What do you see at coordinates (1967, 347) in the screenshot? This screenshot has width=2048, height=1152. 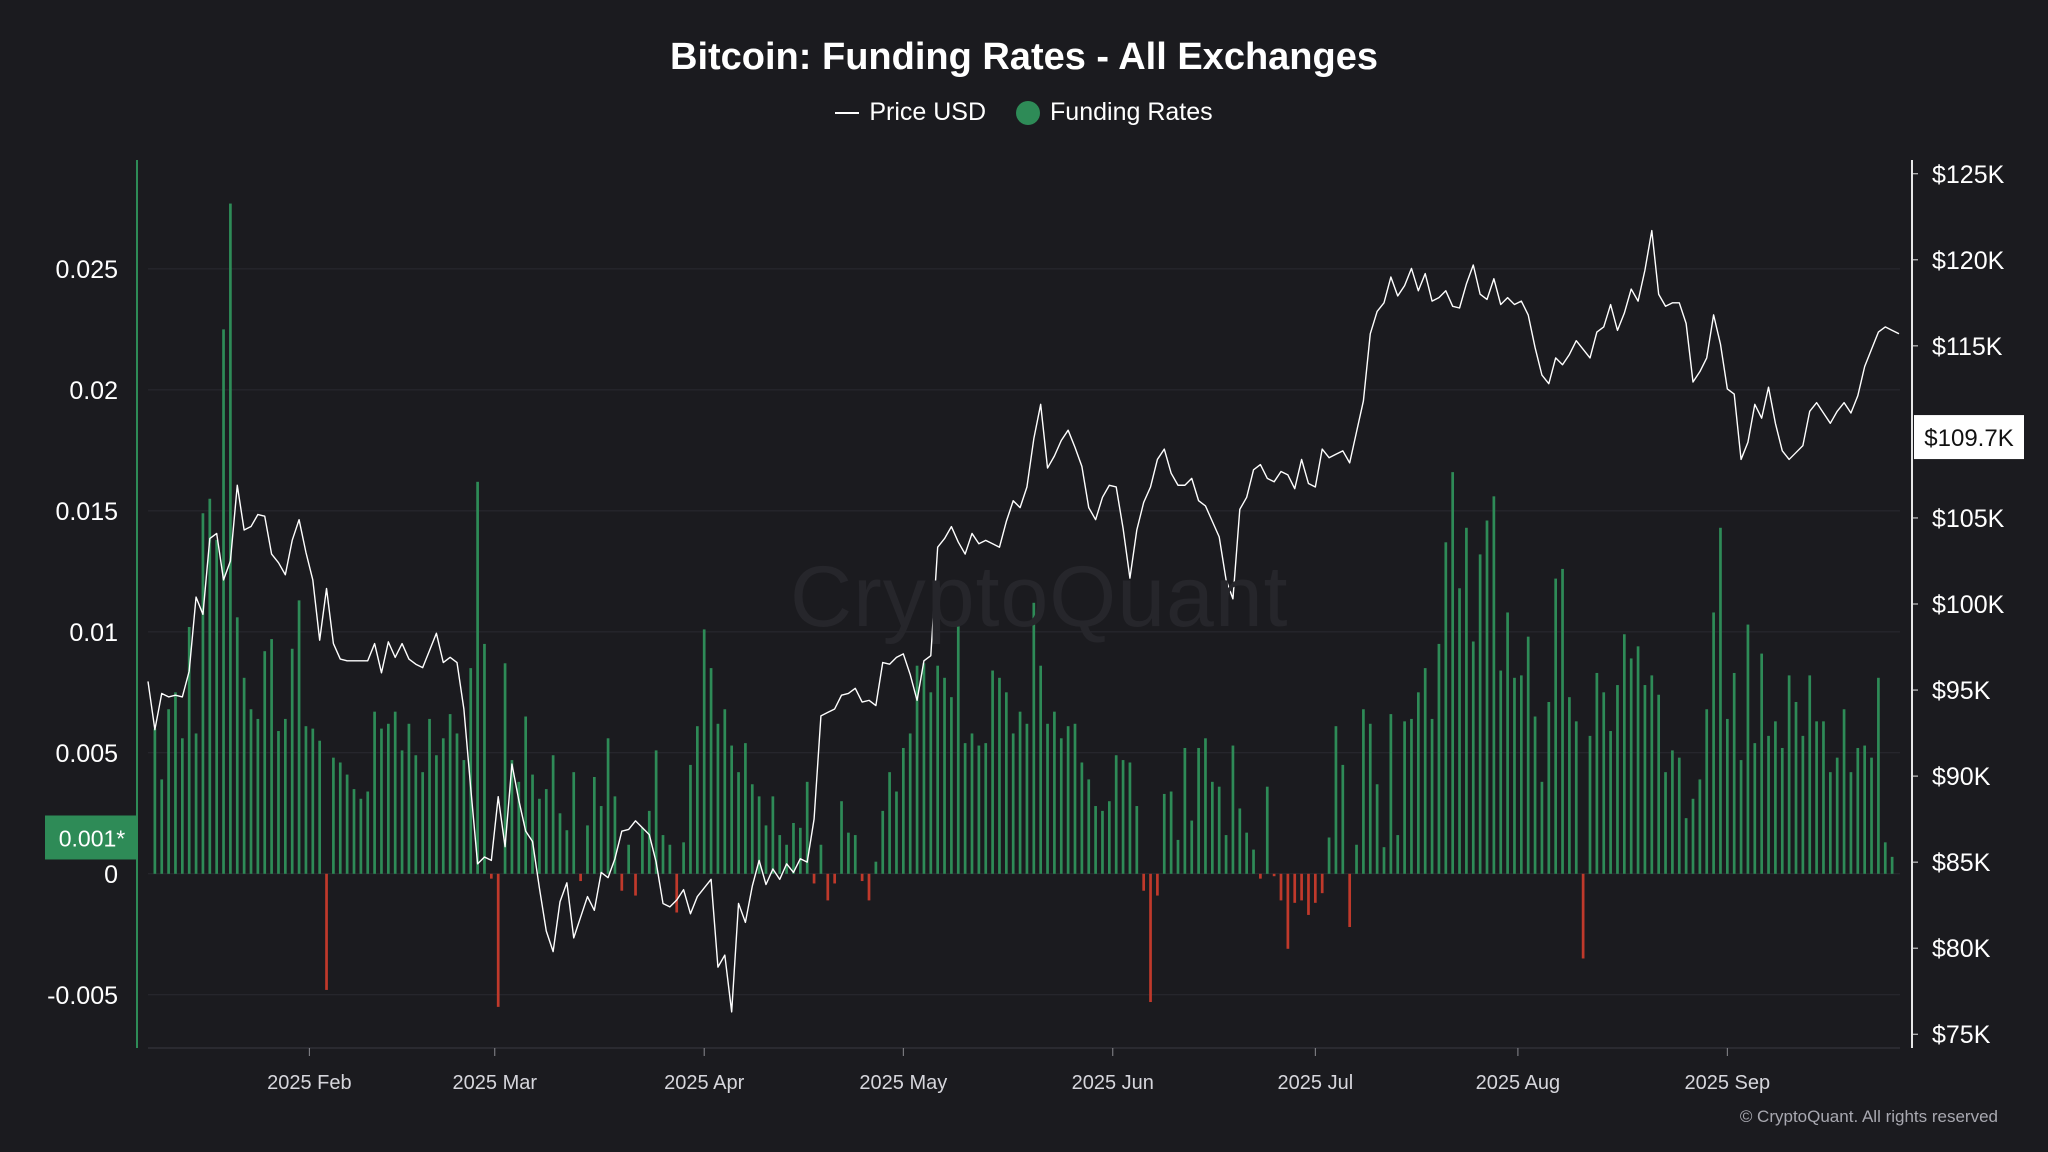 I see `right-tick-label: $115K` at bounding box center [1967, 347].